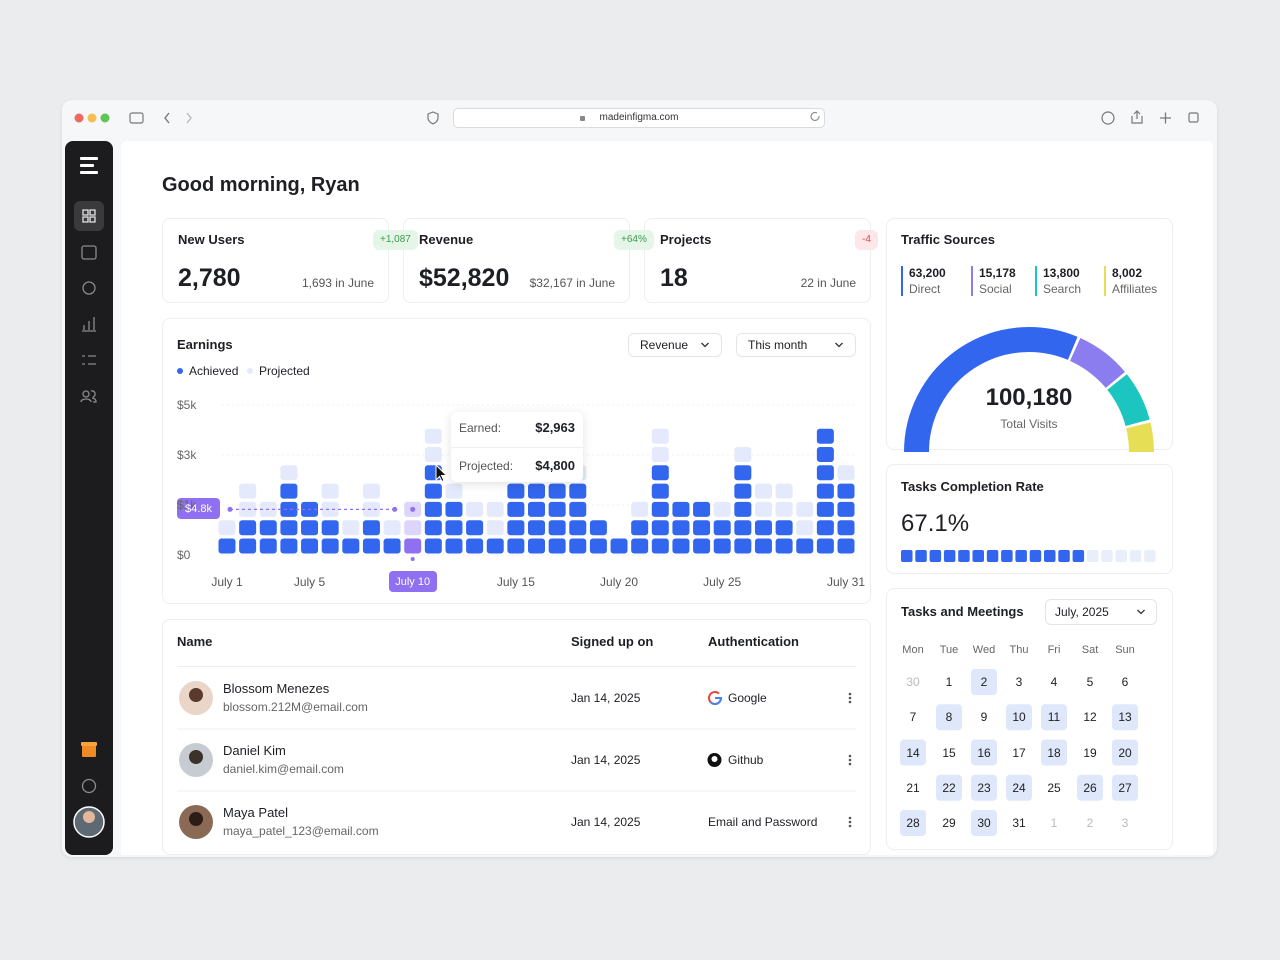 This screenshot has height=960, width=1280. I want to click on shield-icon, so click(433, 118).